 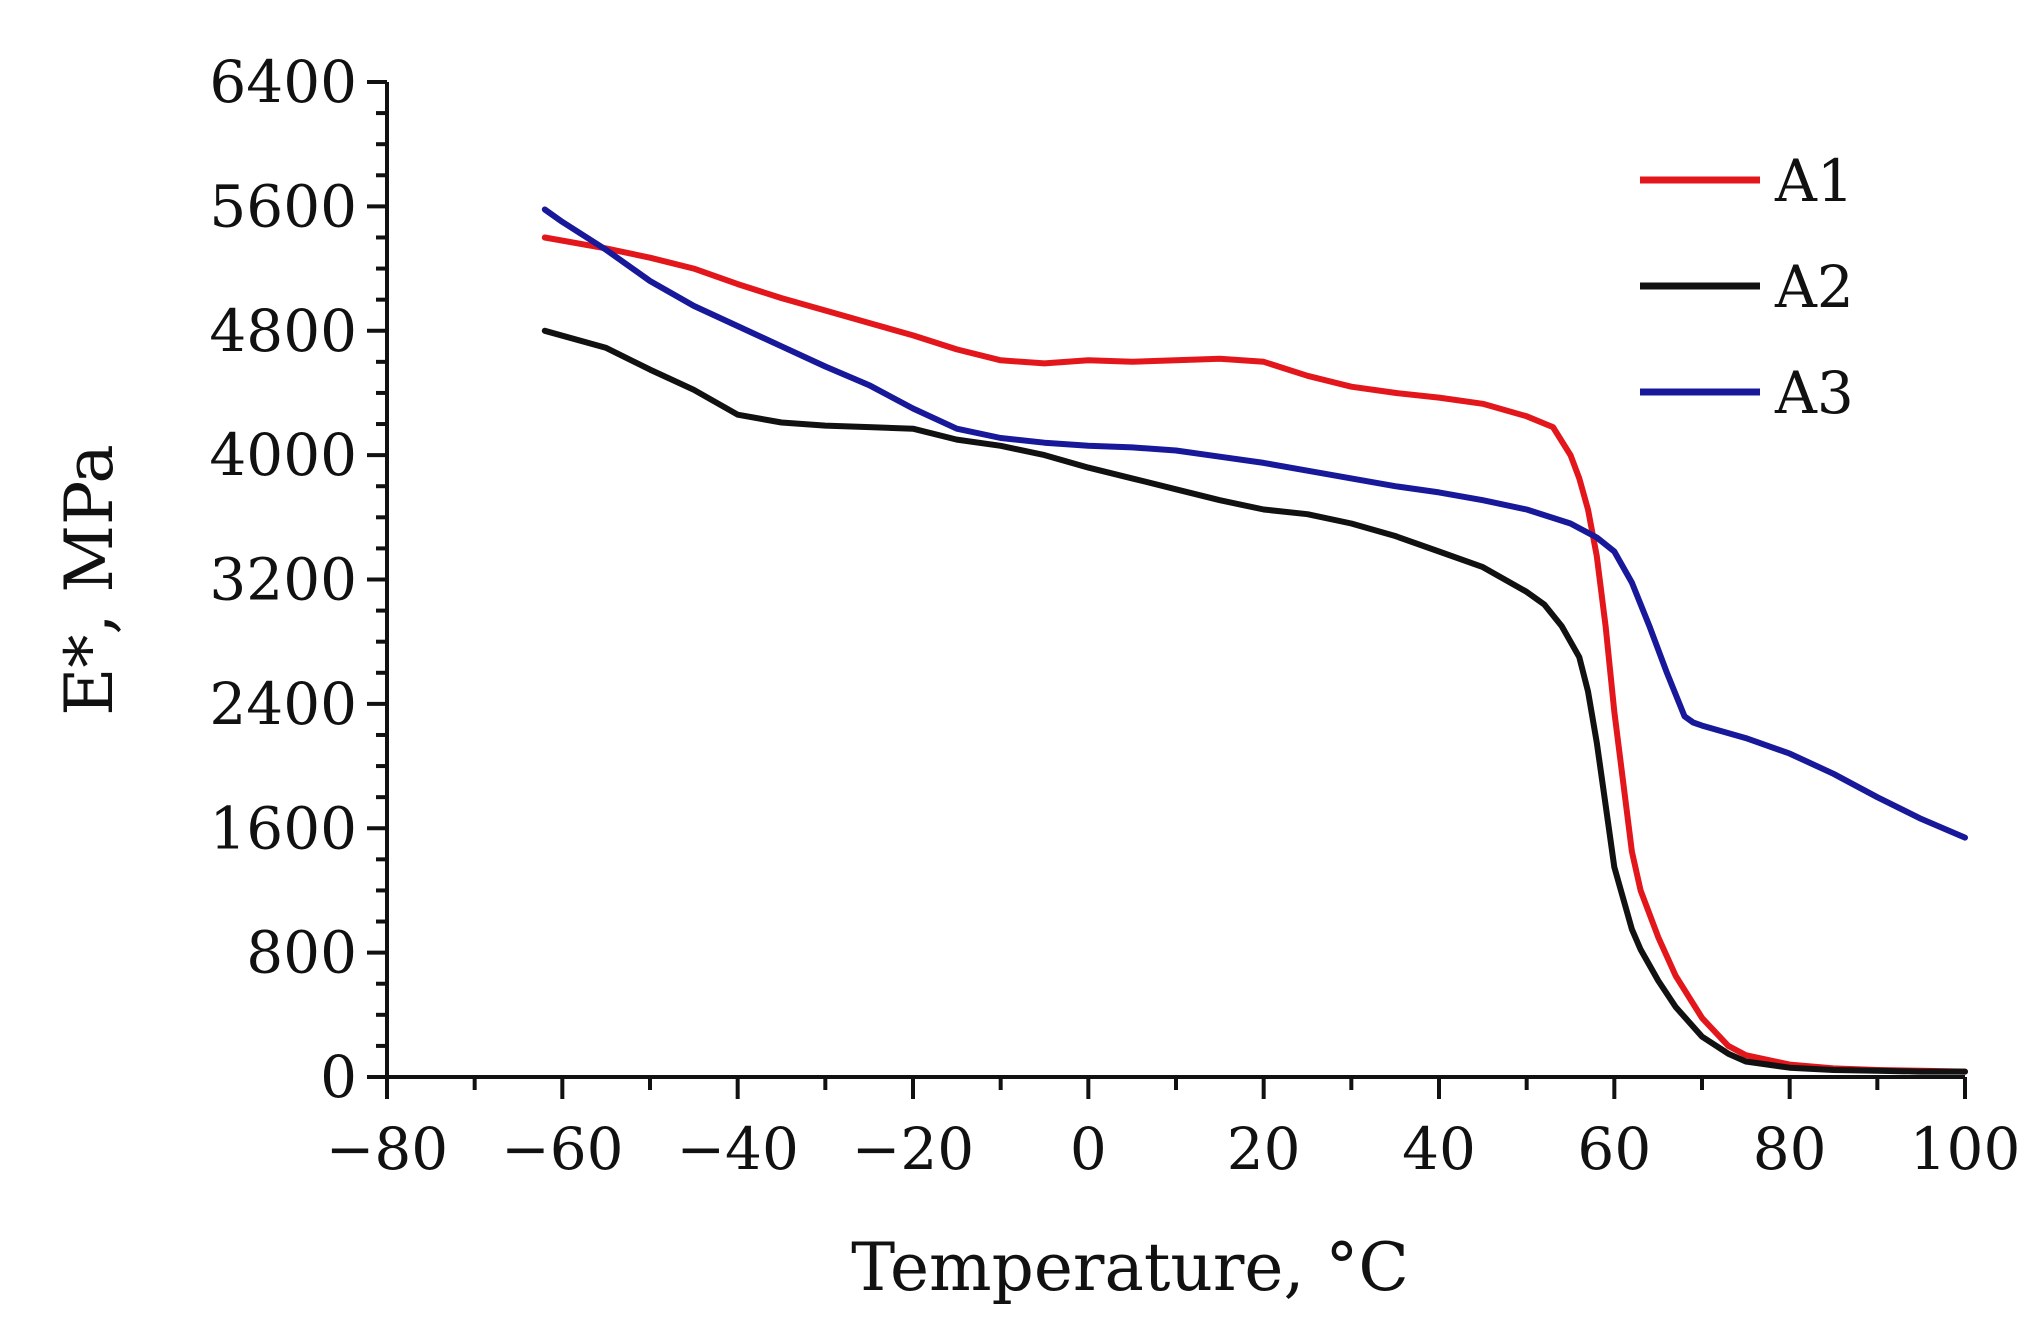 What do you see at coordinates (283, 82) in the screenshot?
I see `y-tick-label: 6400` at bounding box center [283, 82].